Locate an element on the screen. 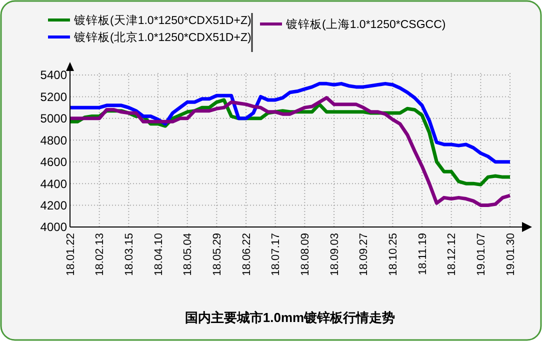  x-tick-label: 18.03.15 is located at coordinates (130, 254).